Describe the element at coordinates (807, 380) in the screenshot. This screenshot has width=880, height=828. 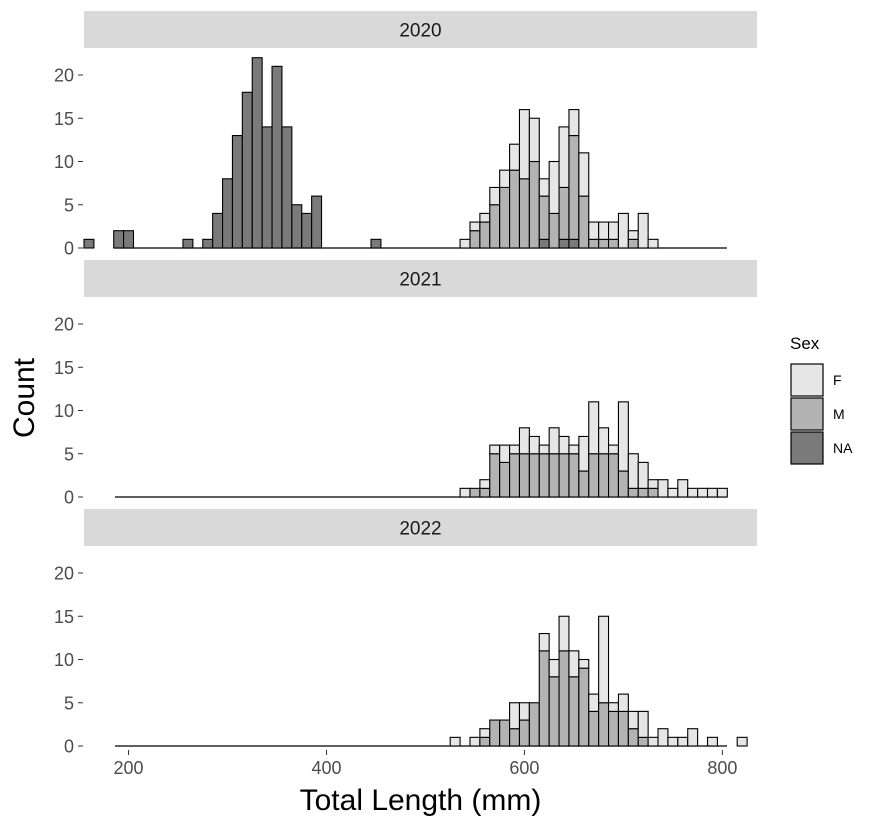
I see `legend-key-f` at that location.